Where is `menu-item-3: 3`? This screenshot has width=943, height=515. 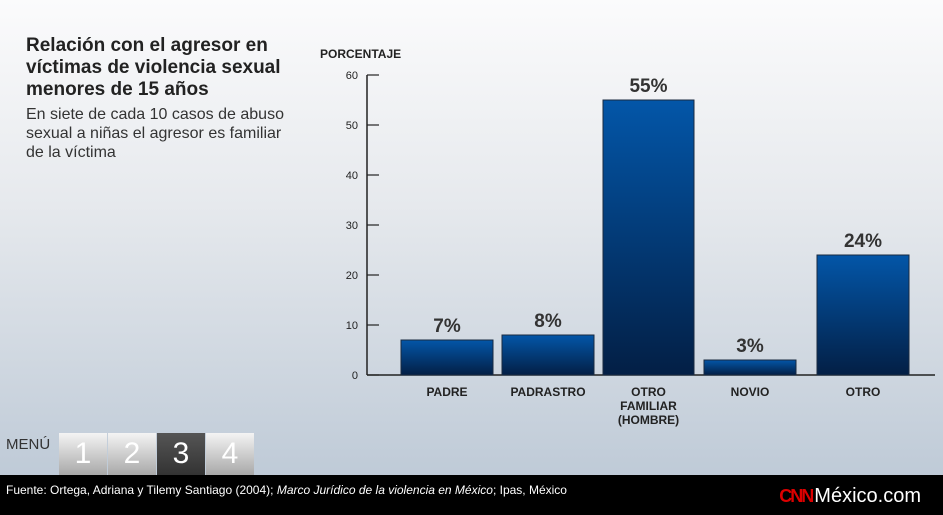 menu-item-3: 3 is located at coordinates (181, 454).